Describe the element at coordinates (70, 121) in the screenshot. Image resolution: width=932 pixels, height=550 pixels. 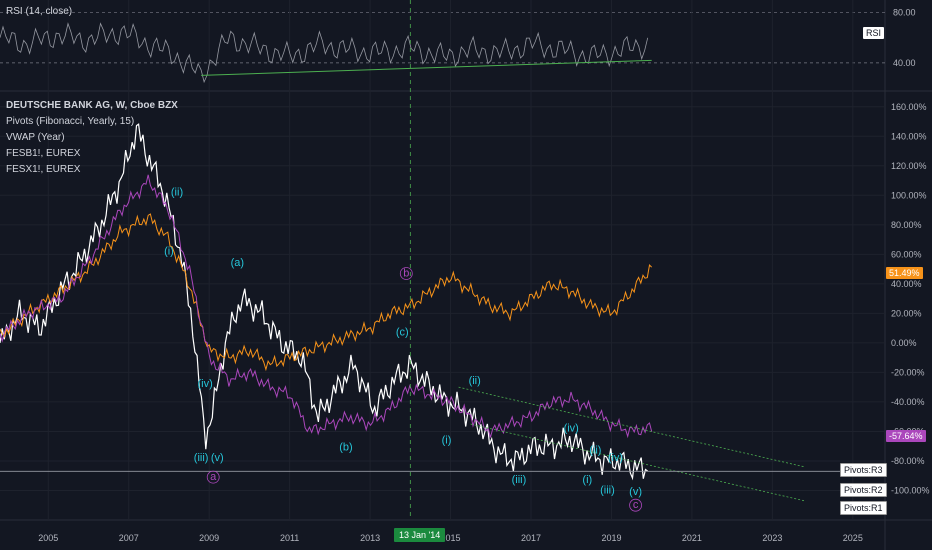
I see `study-pivots: Pivots (Fibonacci, Yearly, 15)` at that location.